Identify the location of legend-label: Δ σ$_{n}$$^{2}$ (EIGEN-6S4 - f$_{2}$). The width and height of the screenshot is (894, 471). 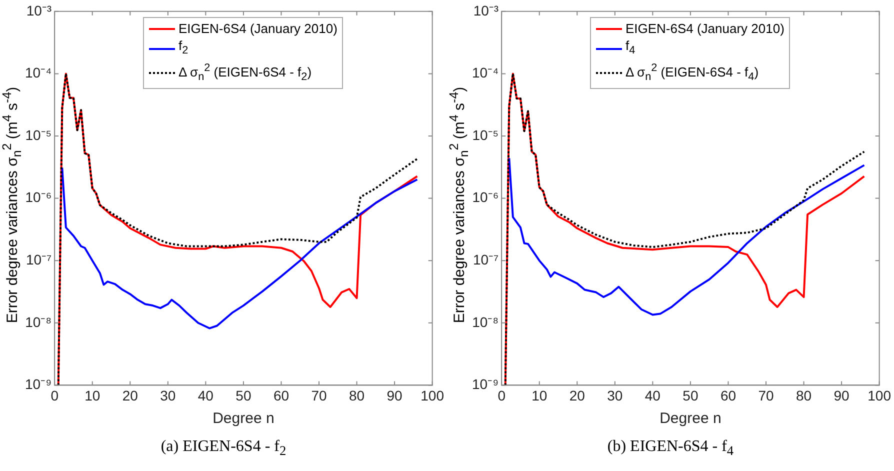
(245, 72).